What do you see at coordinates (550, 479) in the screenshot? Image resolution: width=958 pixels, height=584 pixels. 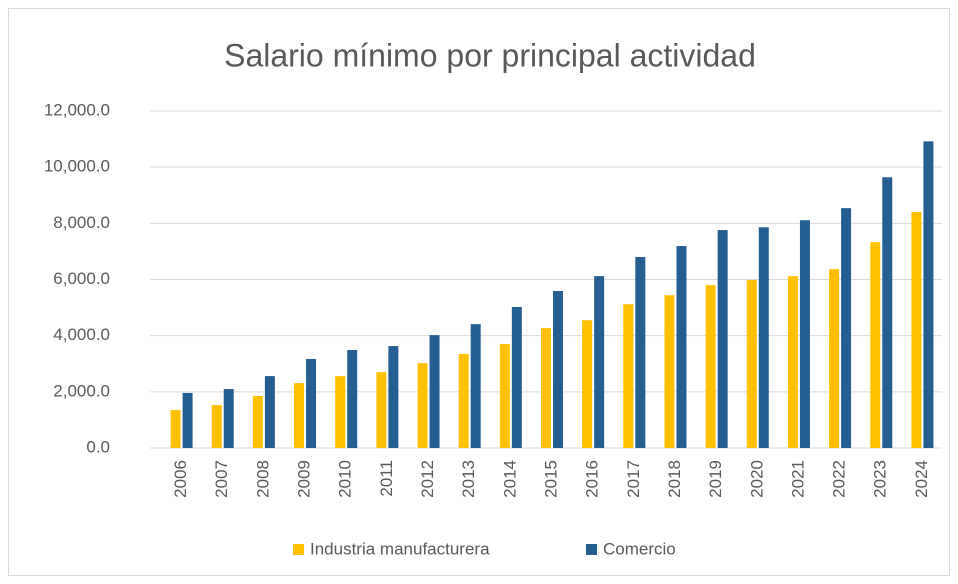 I see `x-tick-label: 2015` at bounding box center [550, 479].